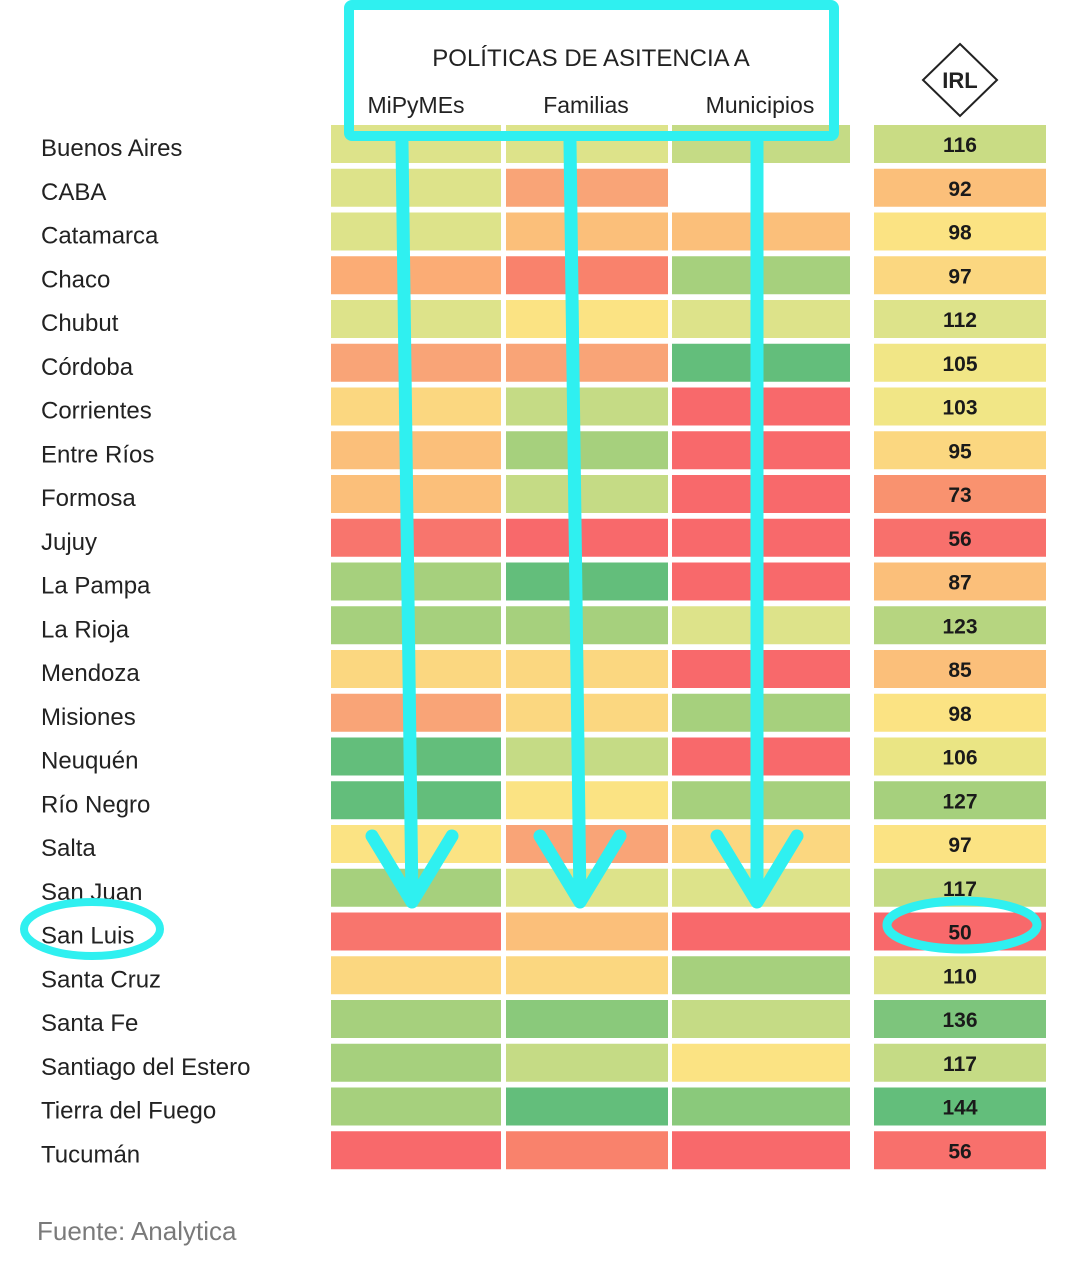 The width and height of the screenshot is (1080, 1277). I want to click on irl-cell-formosa, so click(960, 494).